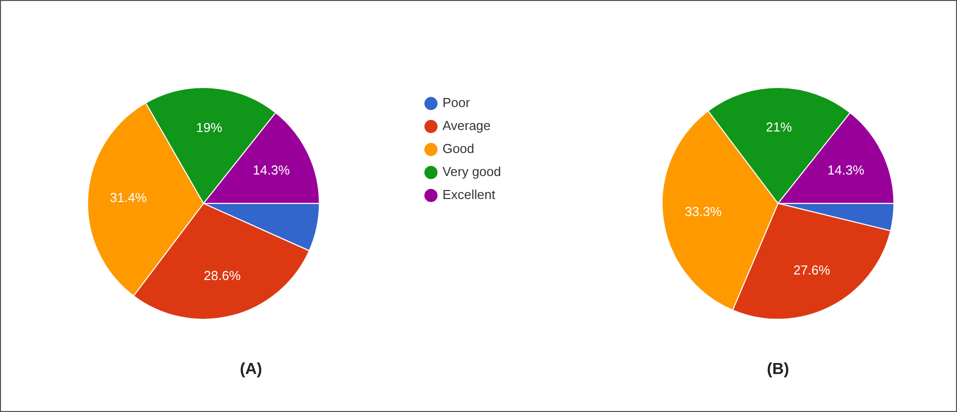  Describe the element at coordinates (129, 198) in the screenshot. I see `data-label: 31.4%` at that location.